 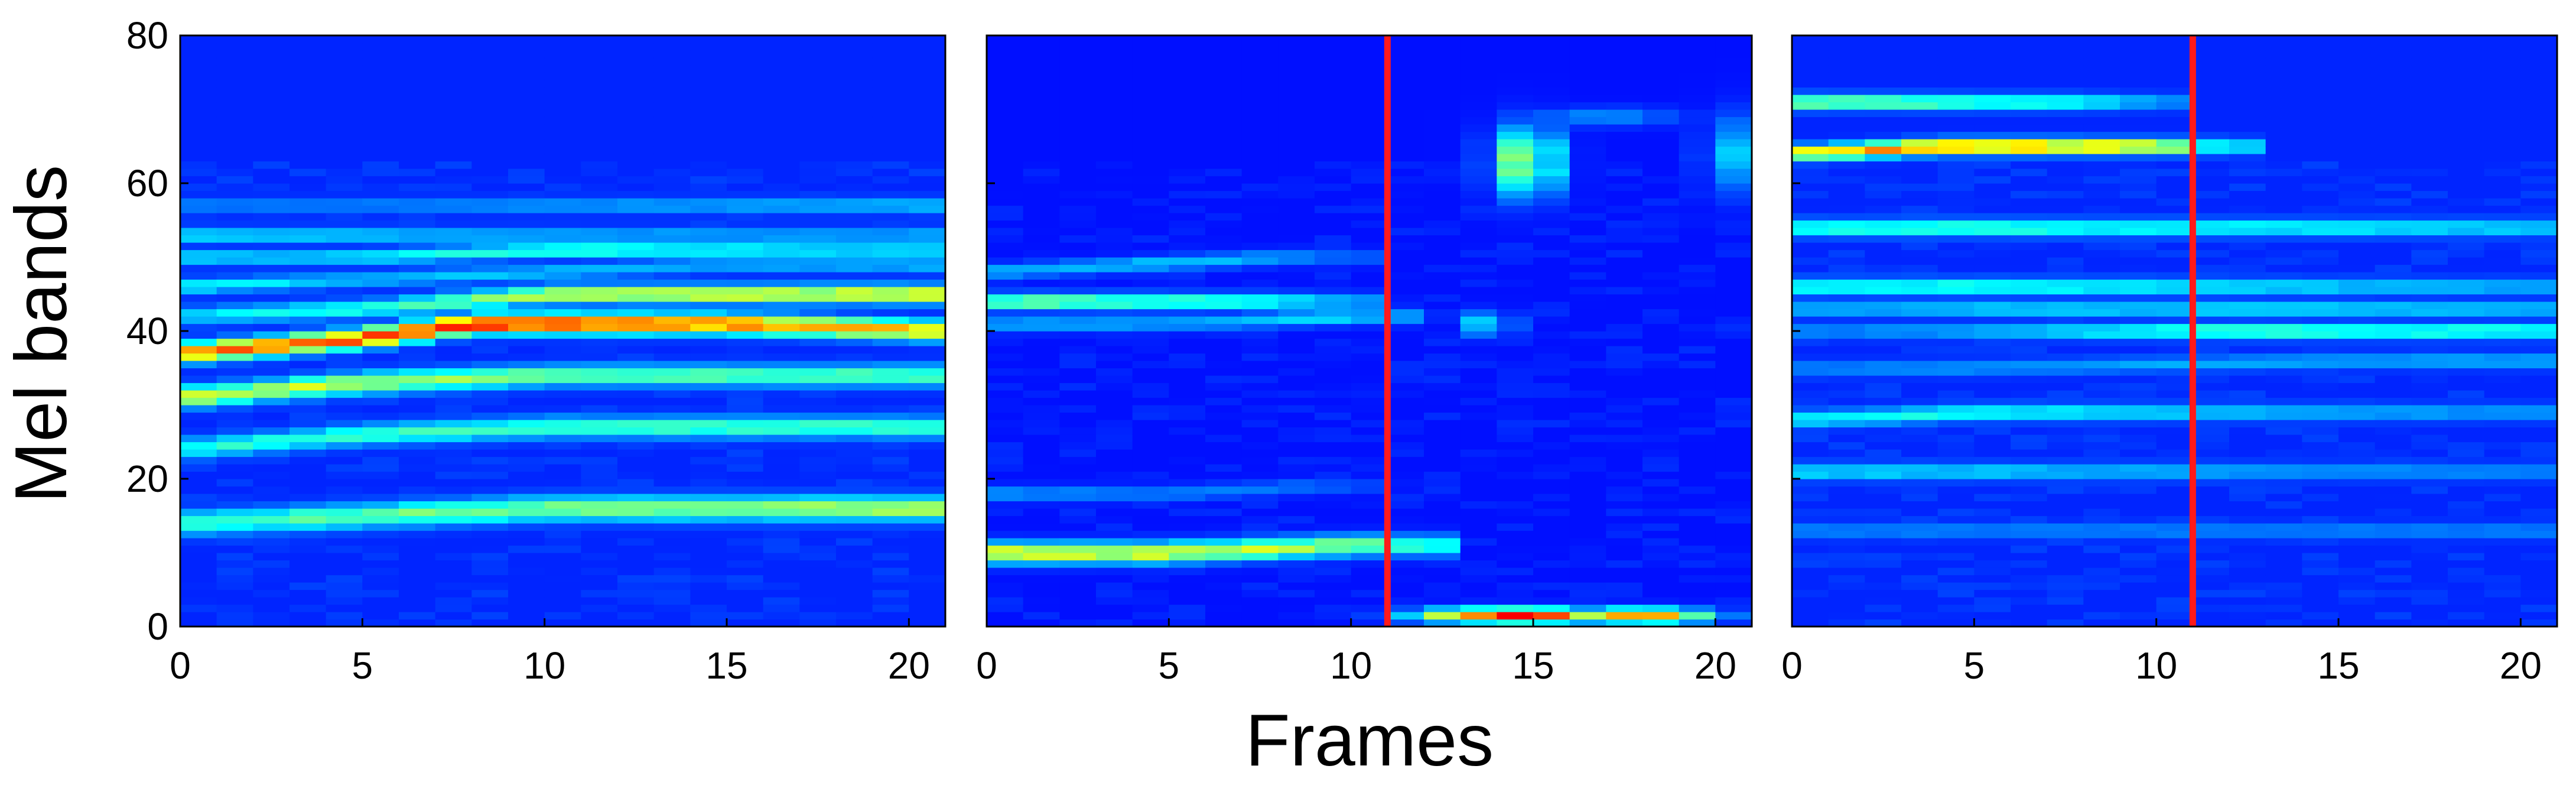 What do you see at coordinates (1369, 741) in the screenshot?
I see `x-axis-label: Frames` at bounding box center [1369, 741].